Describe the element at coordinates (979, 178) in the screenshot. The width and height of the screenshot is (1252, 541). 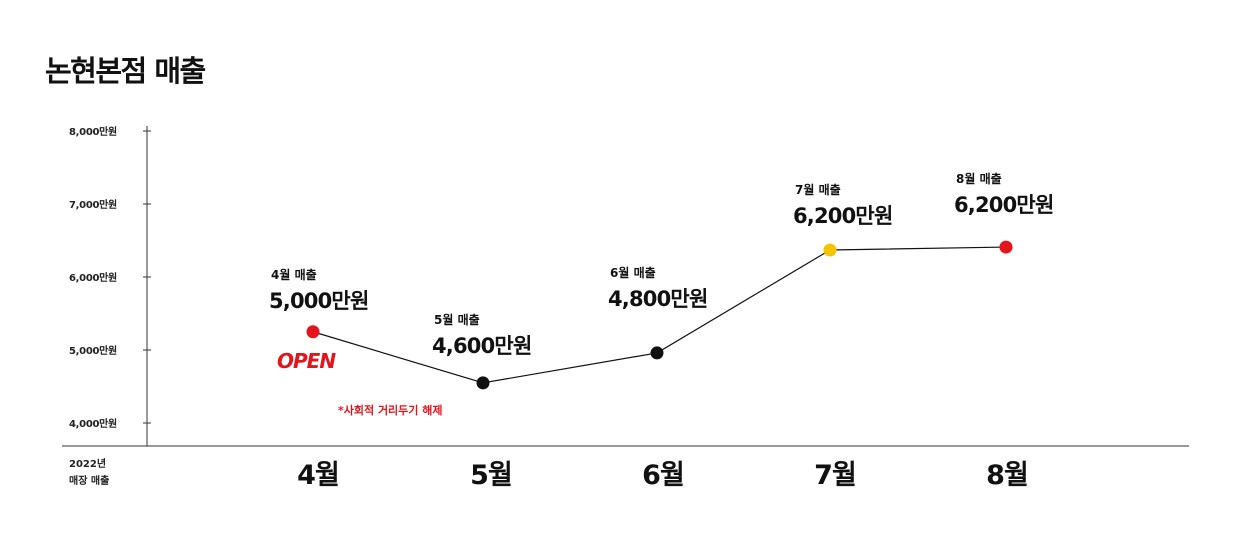
I see `data-label-month: 8월 매출` at that location.